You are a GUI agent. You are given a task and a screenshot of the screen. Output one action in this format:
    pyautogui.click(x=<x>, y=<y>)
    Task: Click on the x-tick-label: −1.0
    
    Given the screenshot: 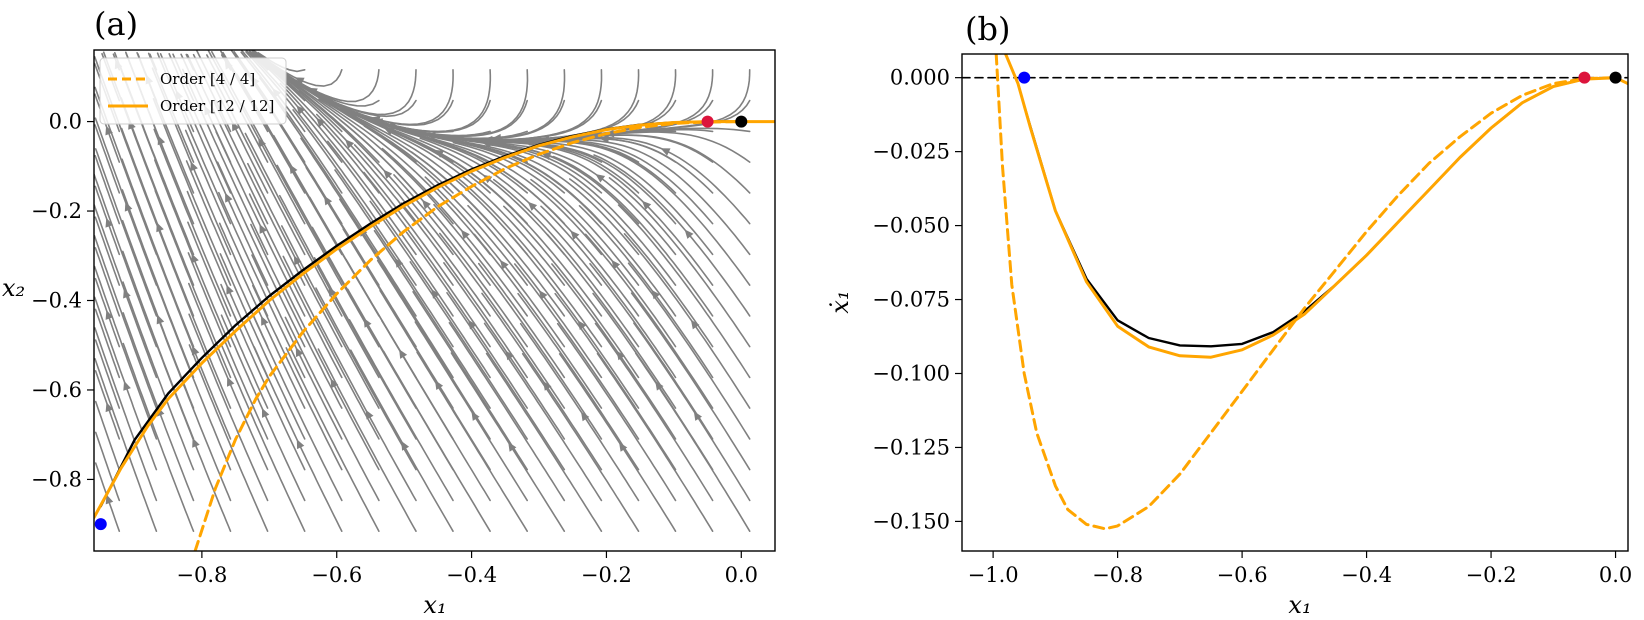 What is the action you would take?
    pyautogui.click(x=993, y=575)
    